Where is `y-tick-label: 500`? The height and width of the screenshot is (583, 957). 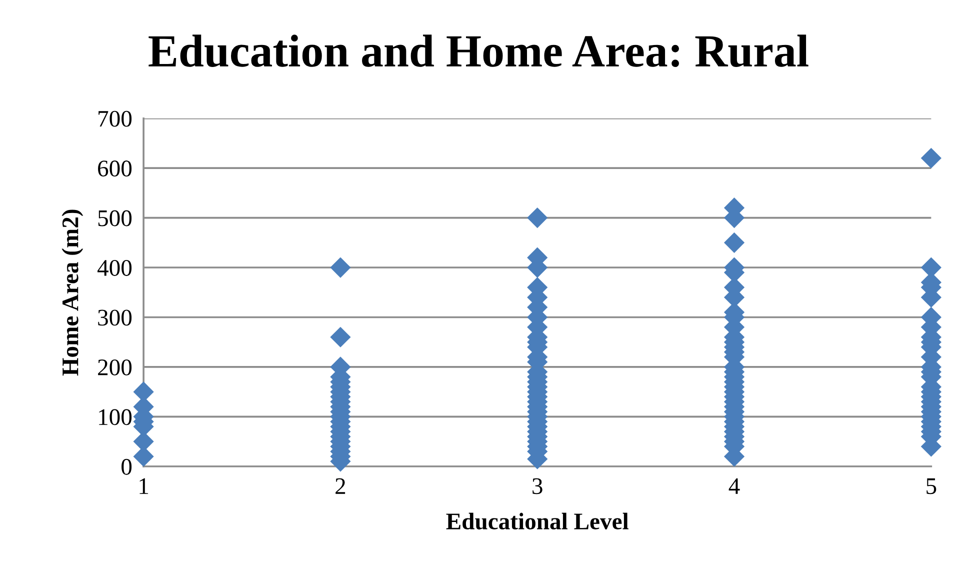
y-tick-label: 500 is located at coordinates (115, 218).